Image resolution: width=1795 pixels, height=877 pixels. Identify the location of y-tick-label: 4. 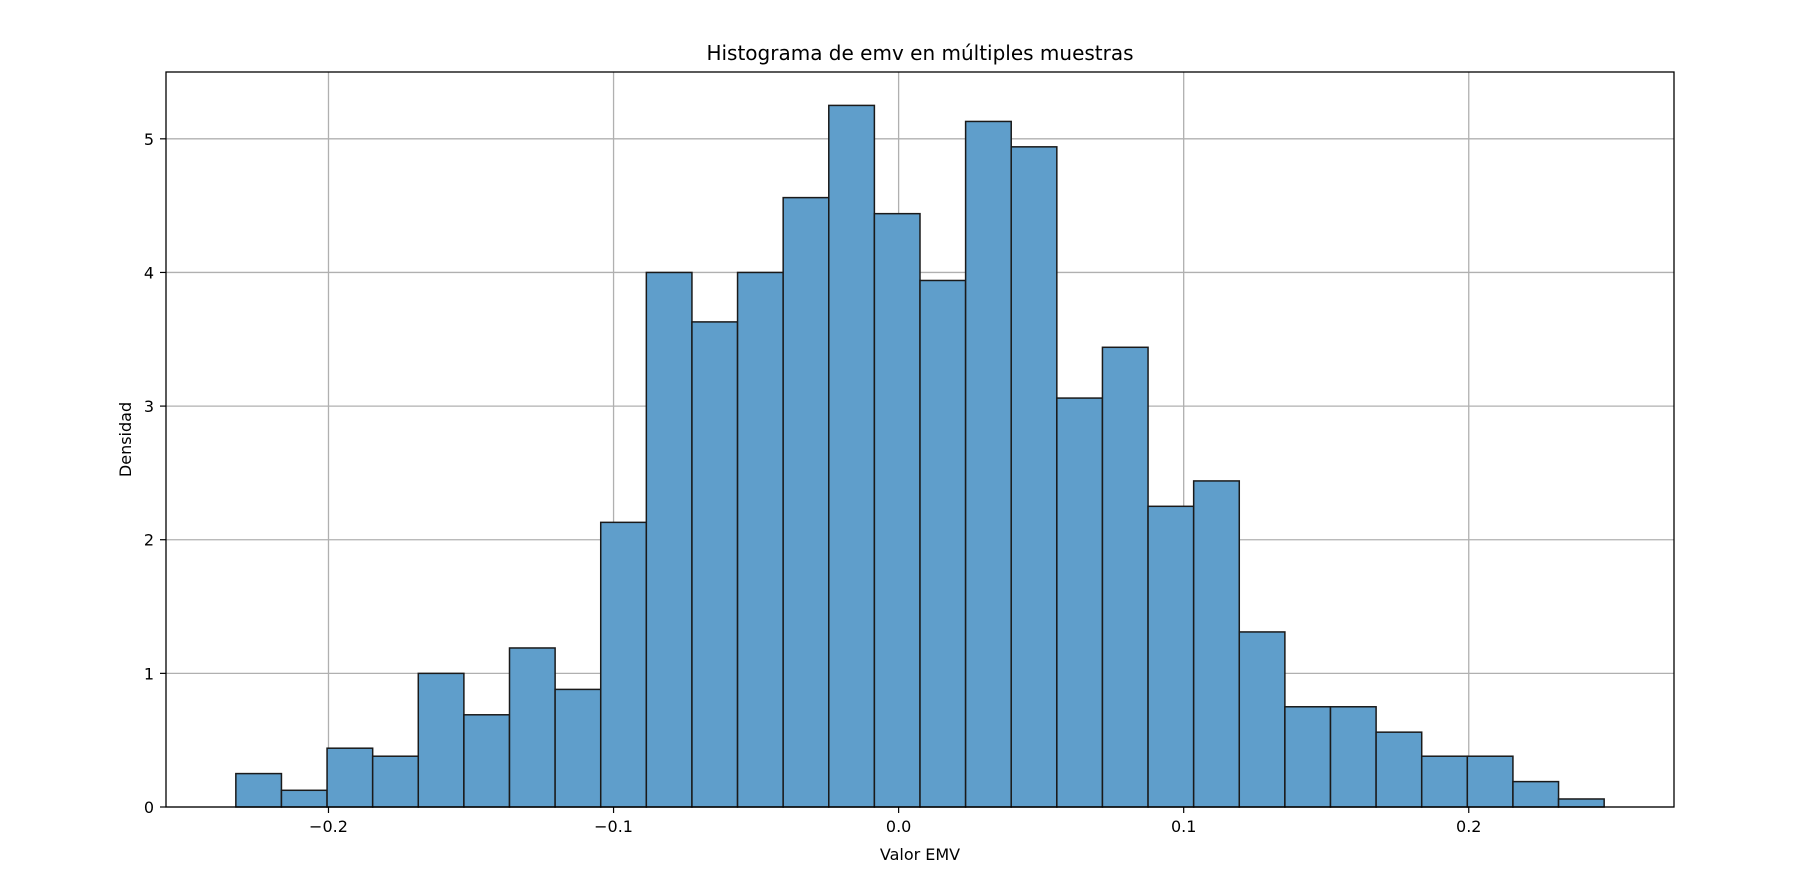
(149, 272).